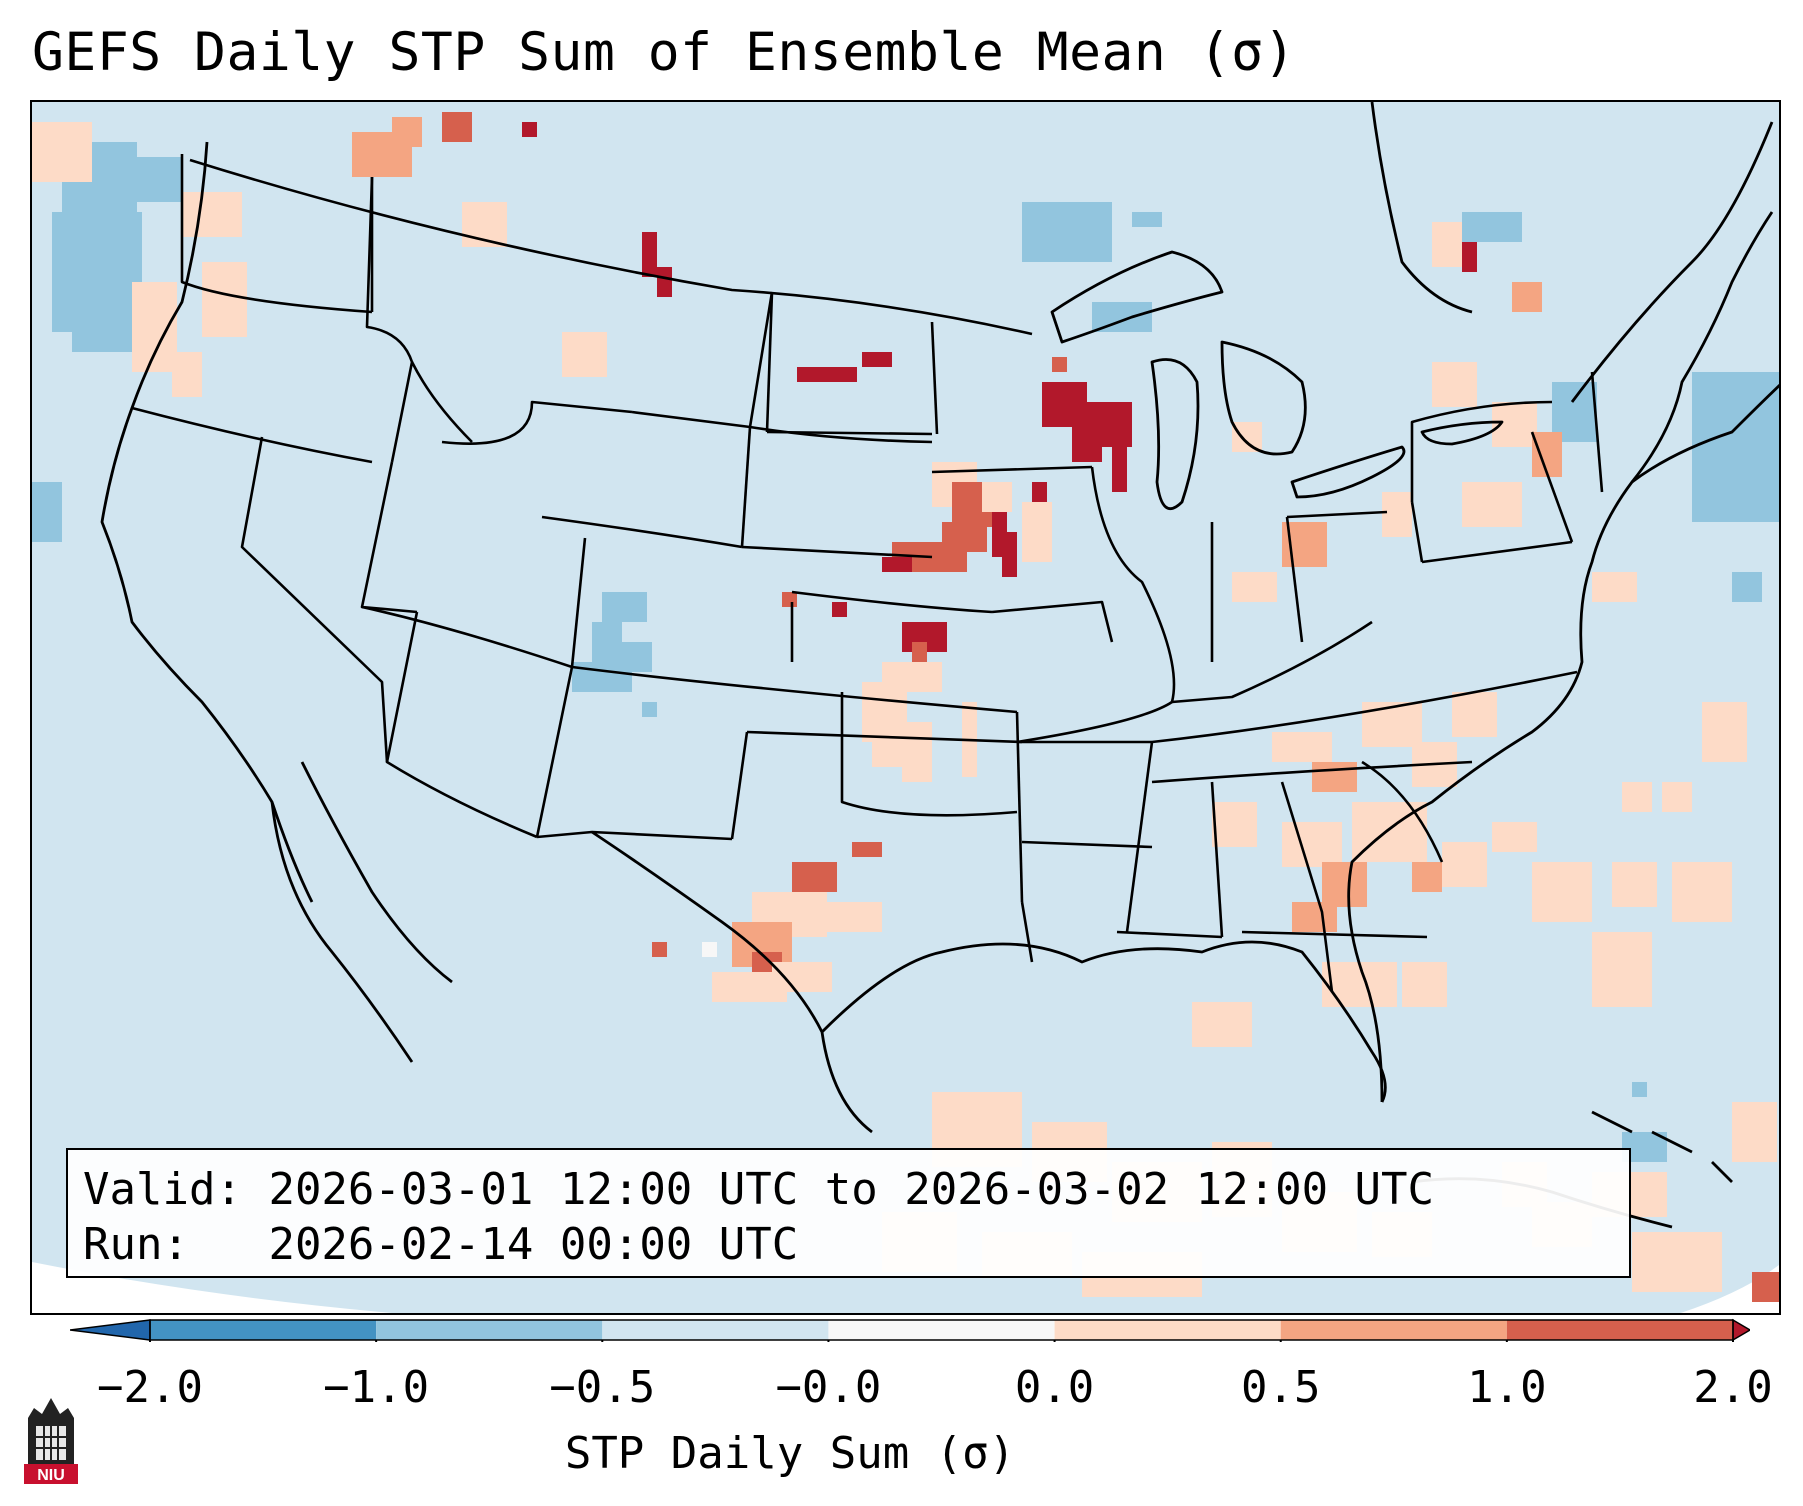 The width and height of the screenshot is (1803, 1506). Describe the element at coordinates (828, 1387) in the screenshot. I see `colorbar-tick-label: −0.0` at that location.